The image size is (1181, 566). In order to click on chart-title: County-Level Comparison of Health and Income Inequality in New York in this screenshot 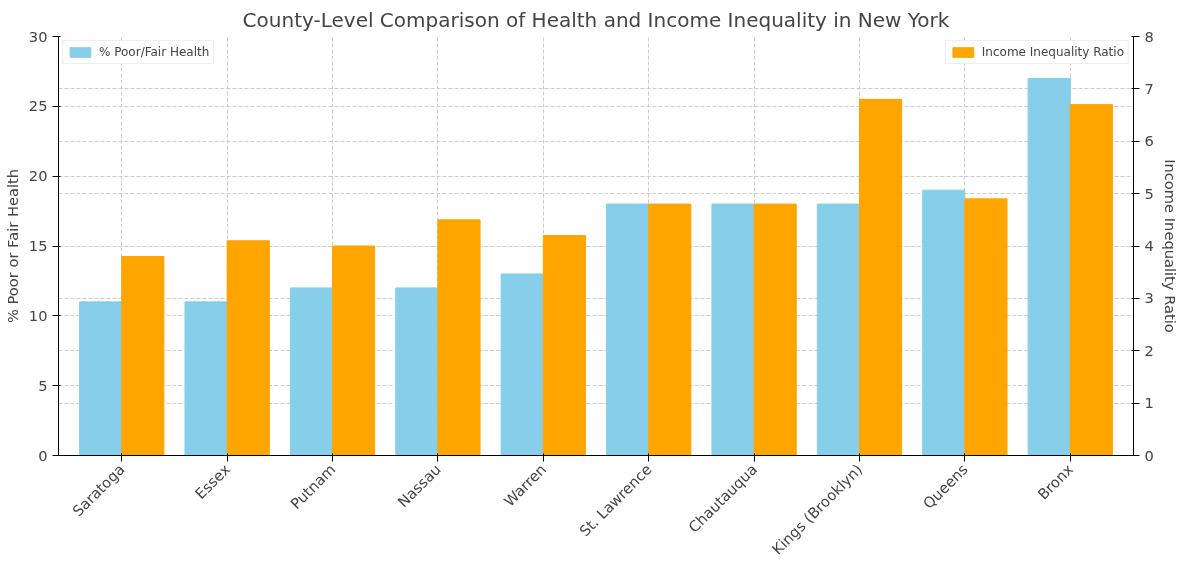, I will do `click(596, 19)`.